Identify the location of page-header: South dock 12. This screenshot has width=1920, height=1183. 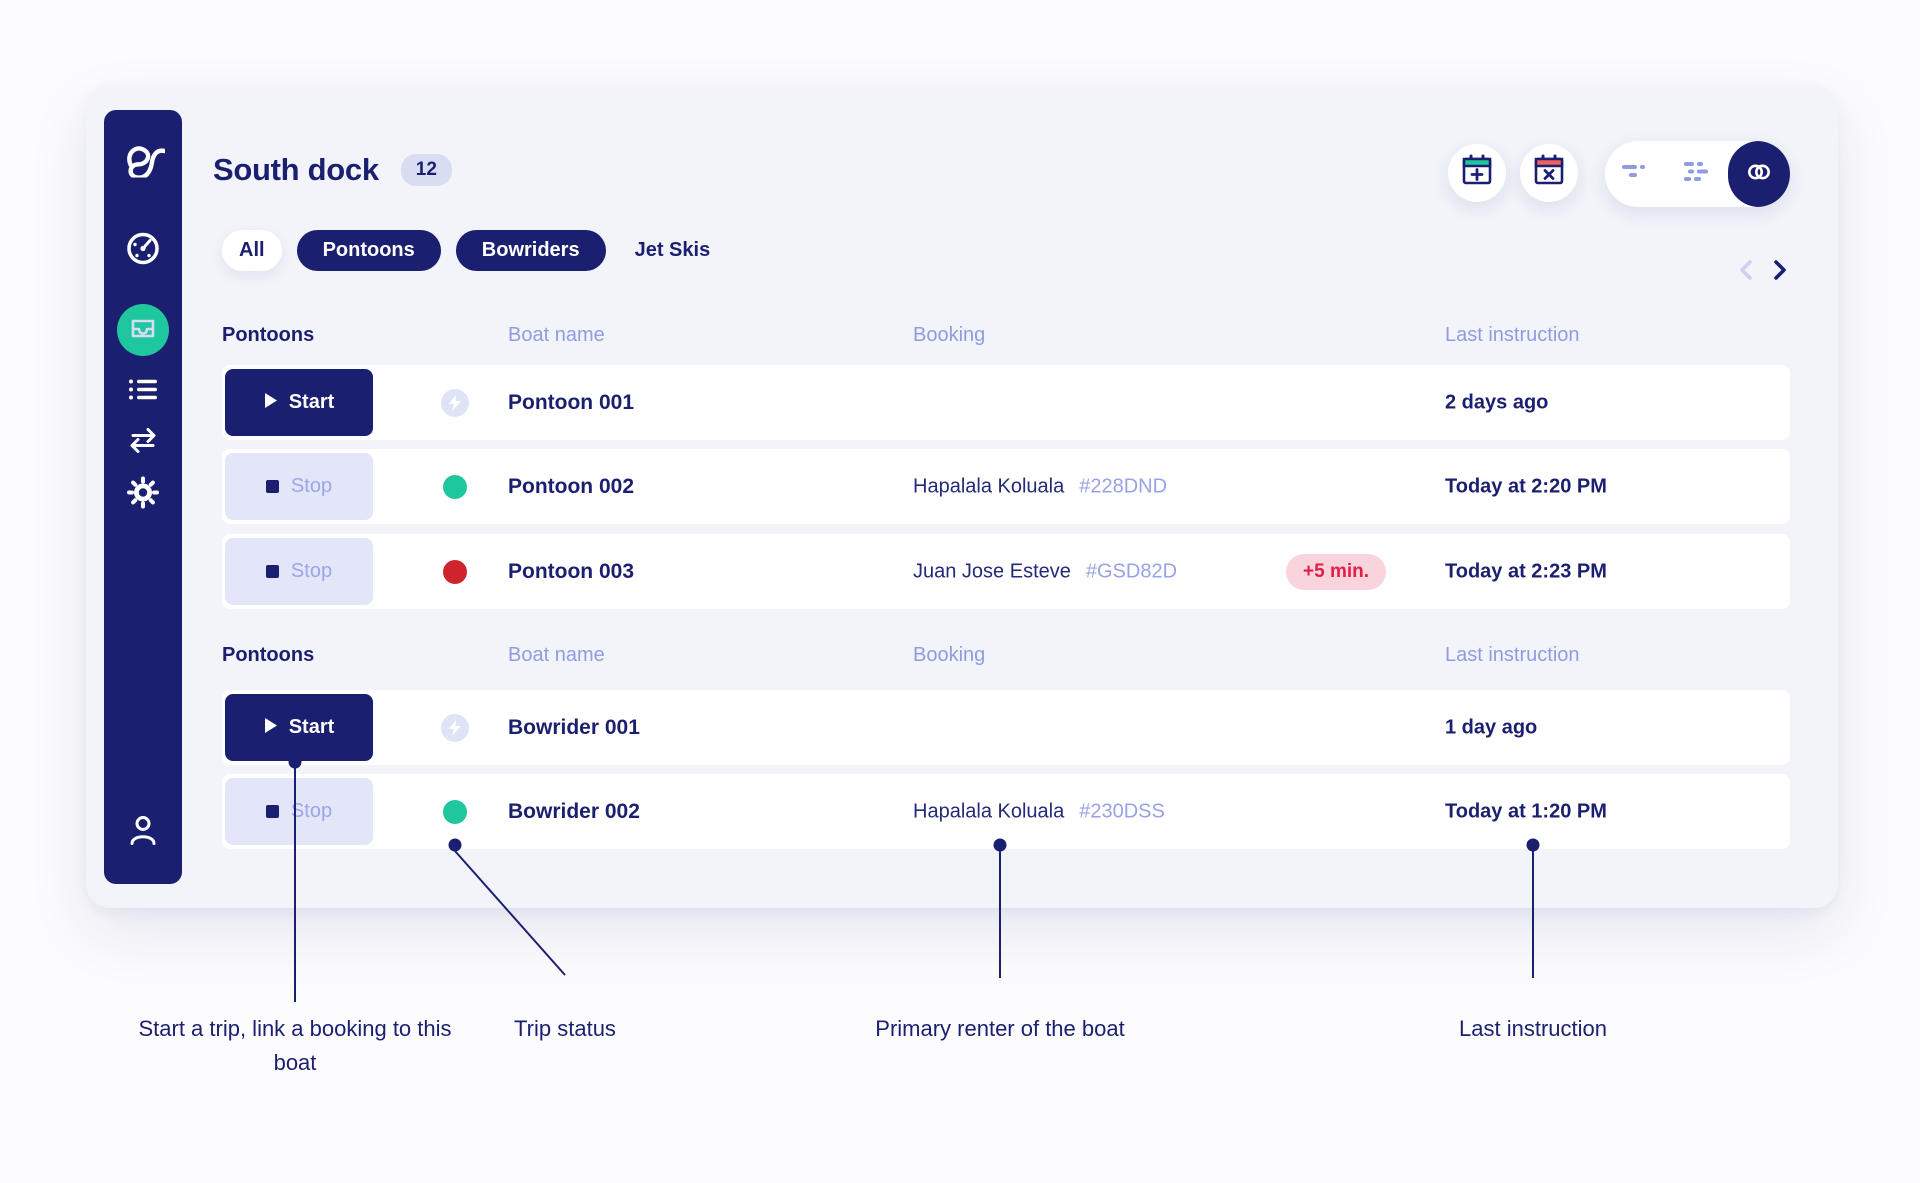
(332, 170).